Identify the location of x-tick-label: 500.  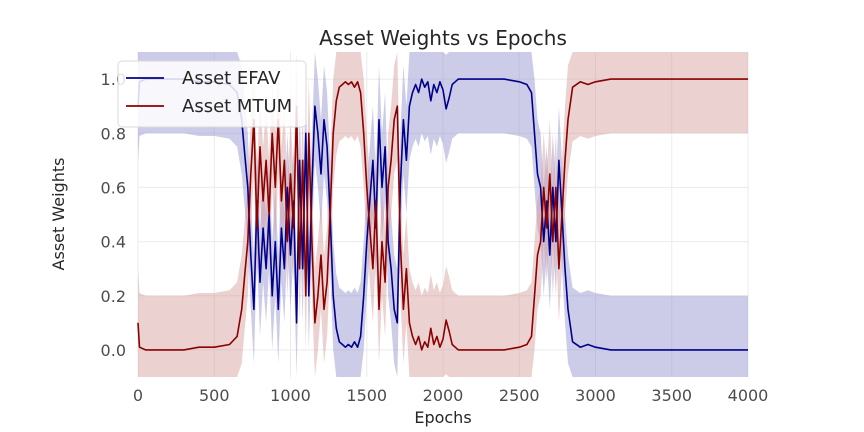
(214, 395).